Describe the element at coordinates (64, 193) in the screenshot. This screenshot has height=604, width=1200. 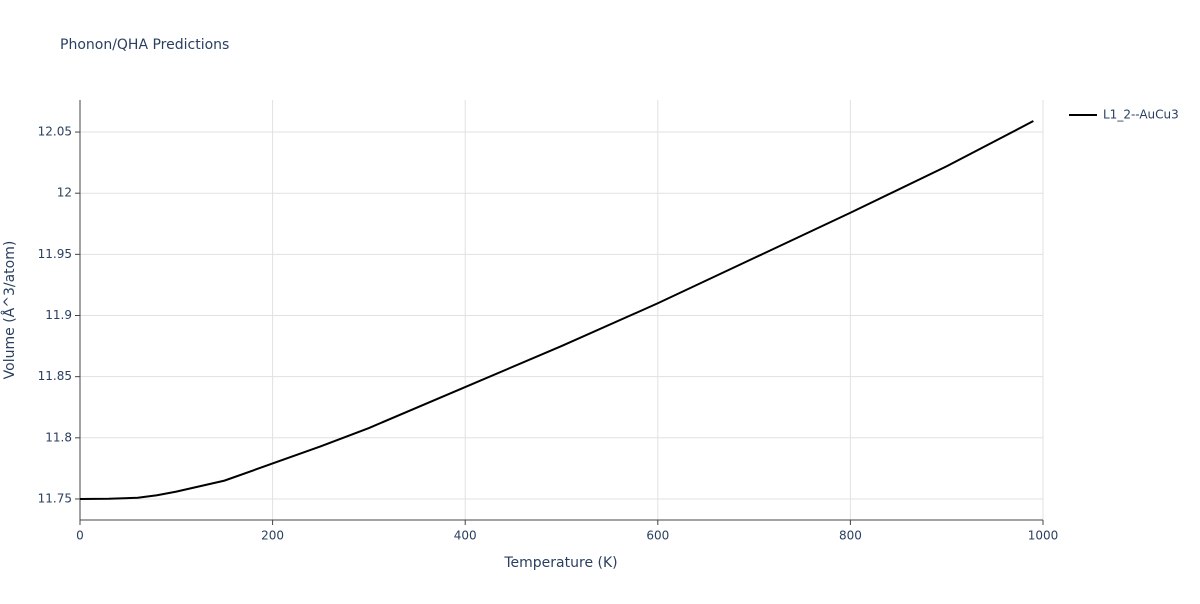
I see `y-tick-label: 12` at that location.